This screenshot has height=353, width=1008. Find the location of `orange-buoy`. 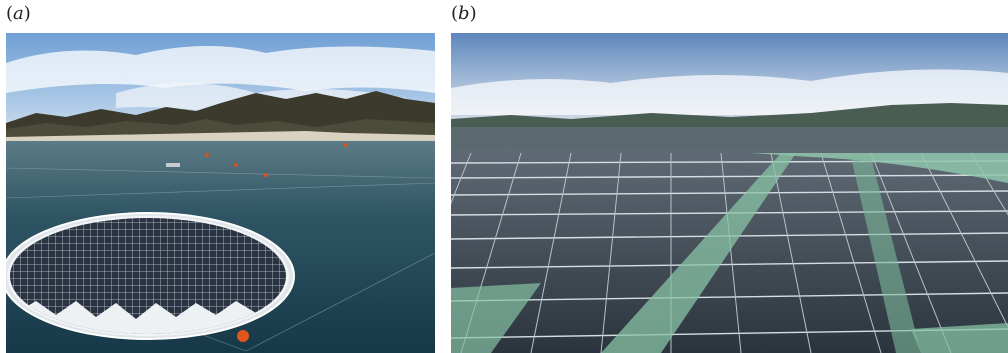

orange-buoy is located at coordinates (243, 336).